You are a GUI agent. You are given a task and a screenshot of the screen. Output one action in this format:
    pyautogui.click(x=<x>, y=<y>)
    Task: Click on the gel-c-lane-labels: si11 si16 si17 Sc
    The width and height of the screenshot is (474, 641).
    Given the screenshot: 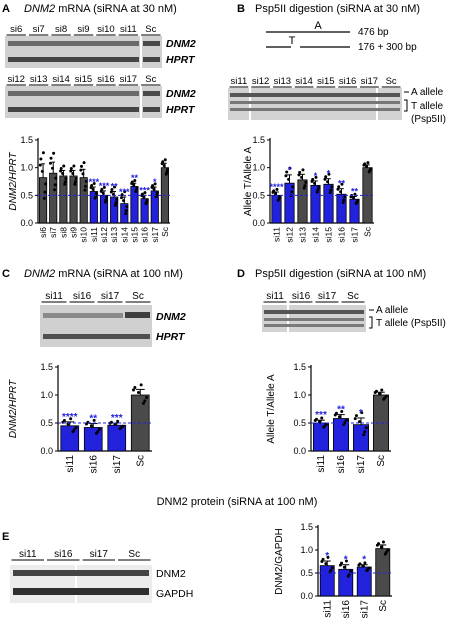 What is the action you would take?
    pyautogui.click(x=96, y=297)
    